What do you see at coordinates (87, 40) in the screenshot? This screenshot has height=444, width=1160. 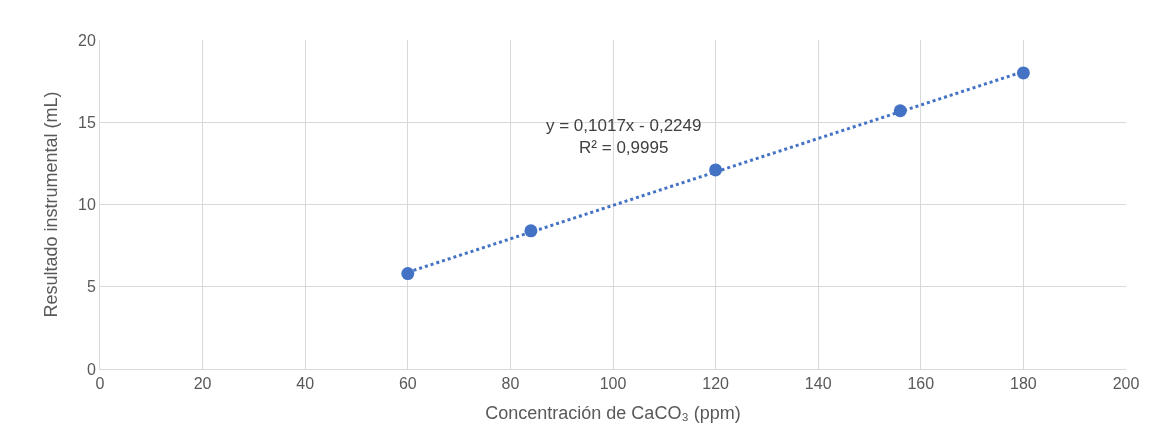 I see `y-tick-label: 20` at bounding box center [87, 40].